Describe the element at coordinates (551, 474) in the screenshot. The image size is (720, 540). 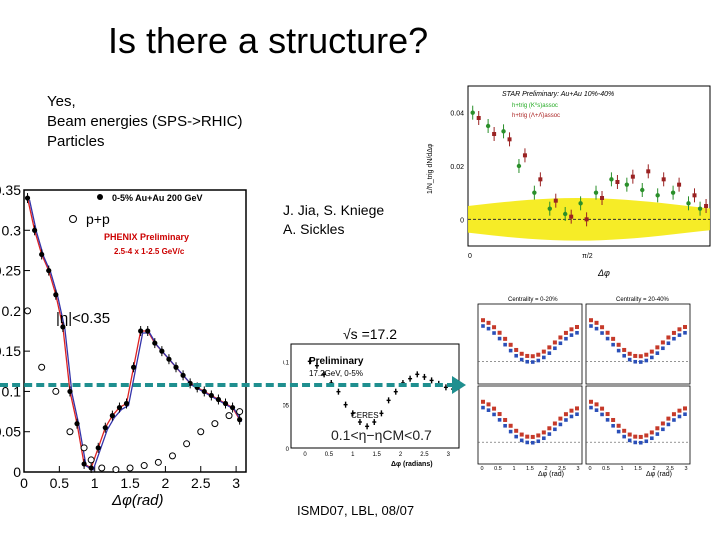
I see `multi-xlabel: Δφ (rad)` at that location.